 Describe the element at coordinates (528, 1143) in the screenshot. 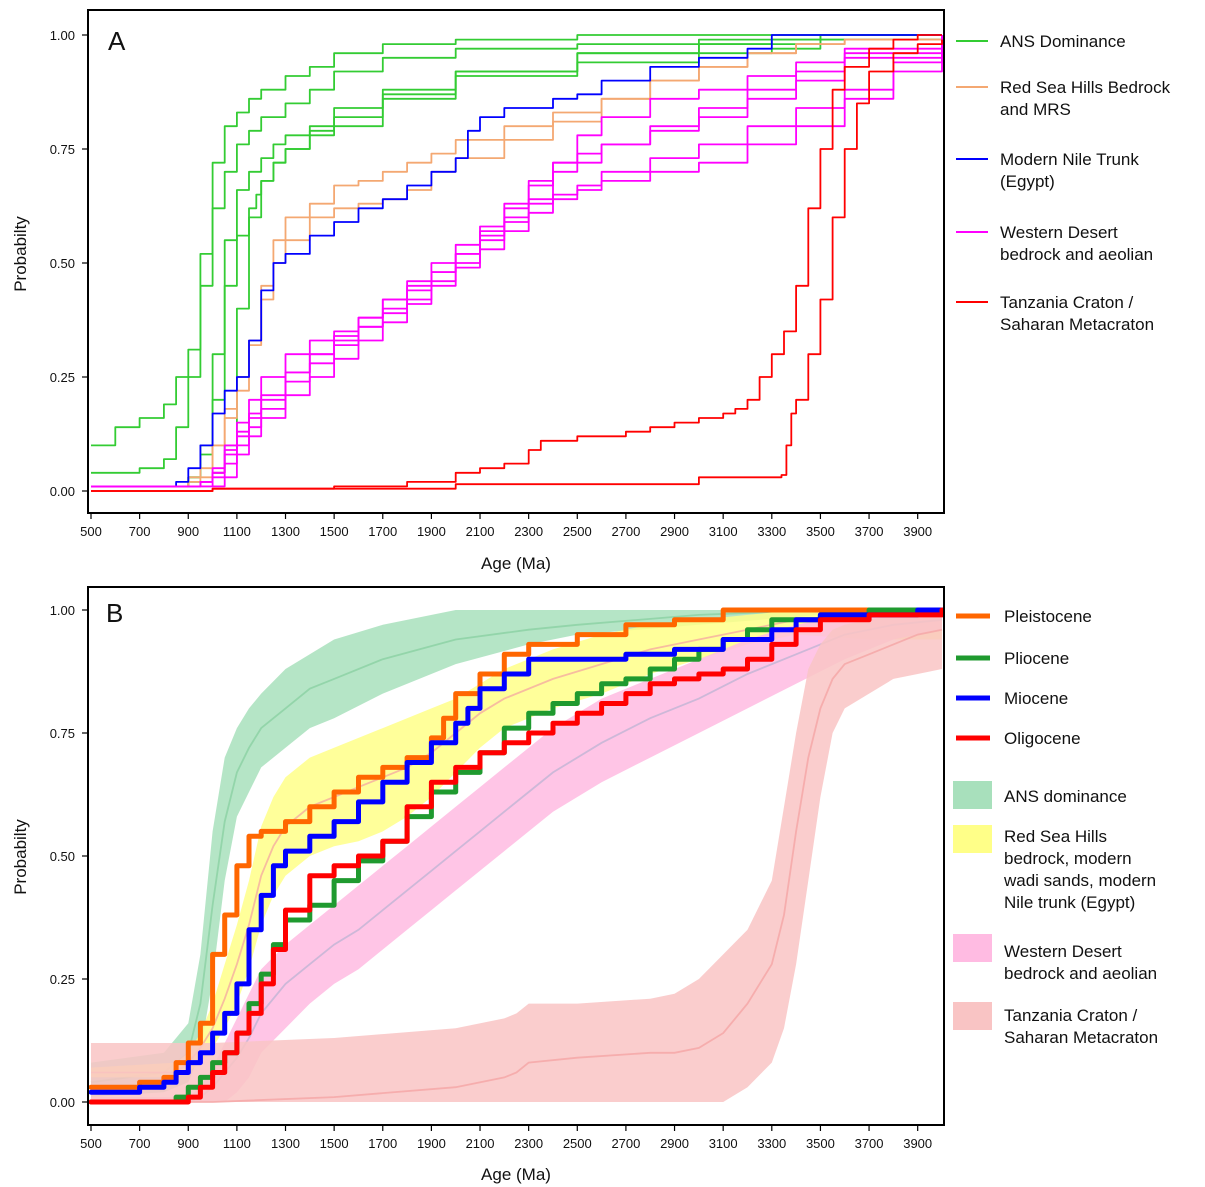

I see `b-x-tick-label: 2300` at that location.